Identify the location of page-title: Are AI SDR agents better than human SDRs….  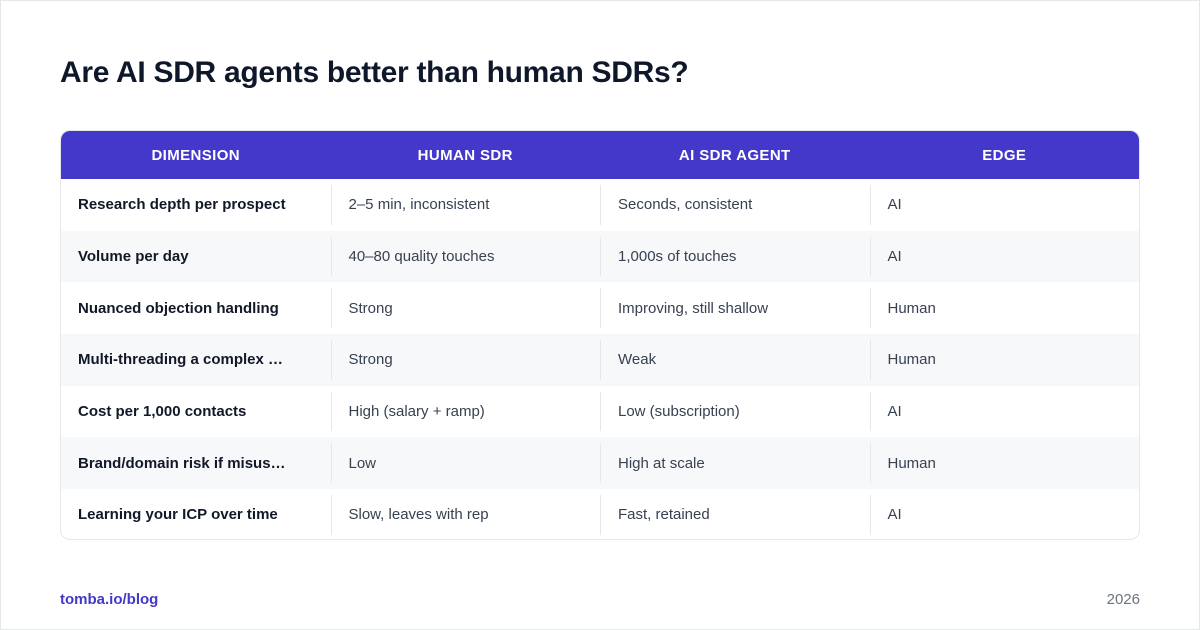
(374, 72).